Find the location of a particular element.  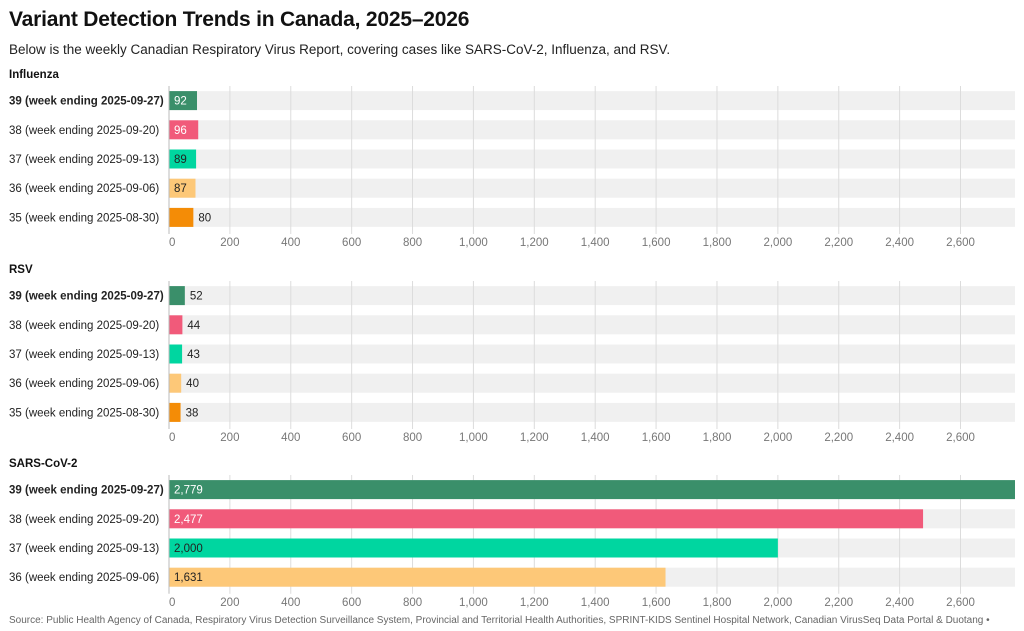

data-label: 96 is located at coordinates (180, 131).